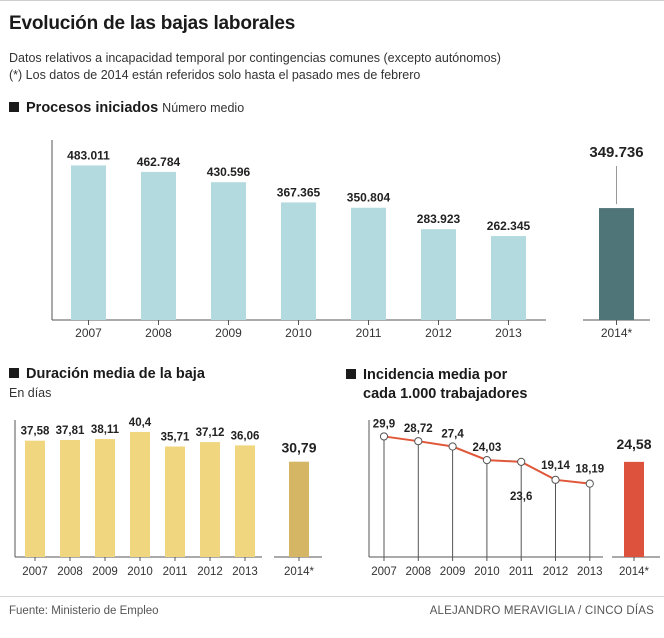  What do you see at coordinates (487, 572) in the screenshot?
I see `incidencia-category-label: 2010` at bounding box center [487, 572].